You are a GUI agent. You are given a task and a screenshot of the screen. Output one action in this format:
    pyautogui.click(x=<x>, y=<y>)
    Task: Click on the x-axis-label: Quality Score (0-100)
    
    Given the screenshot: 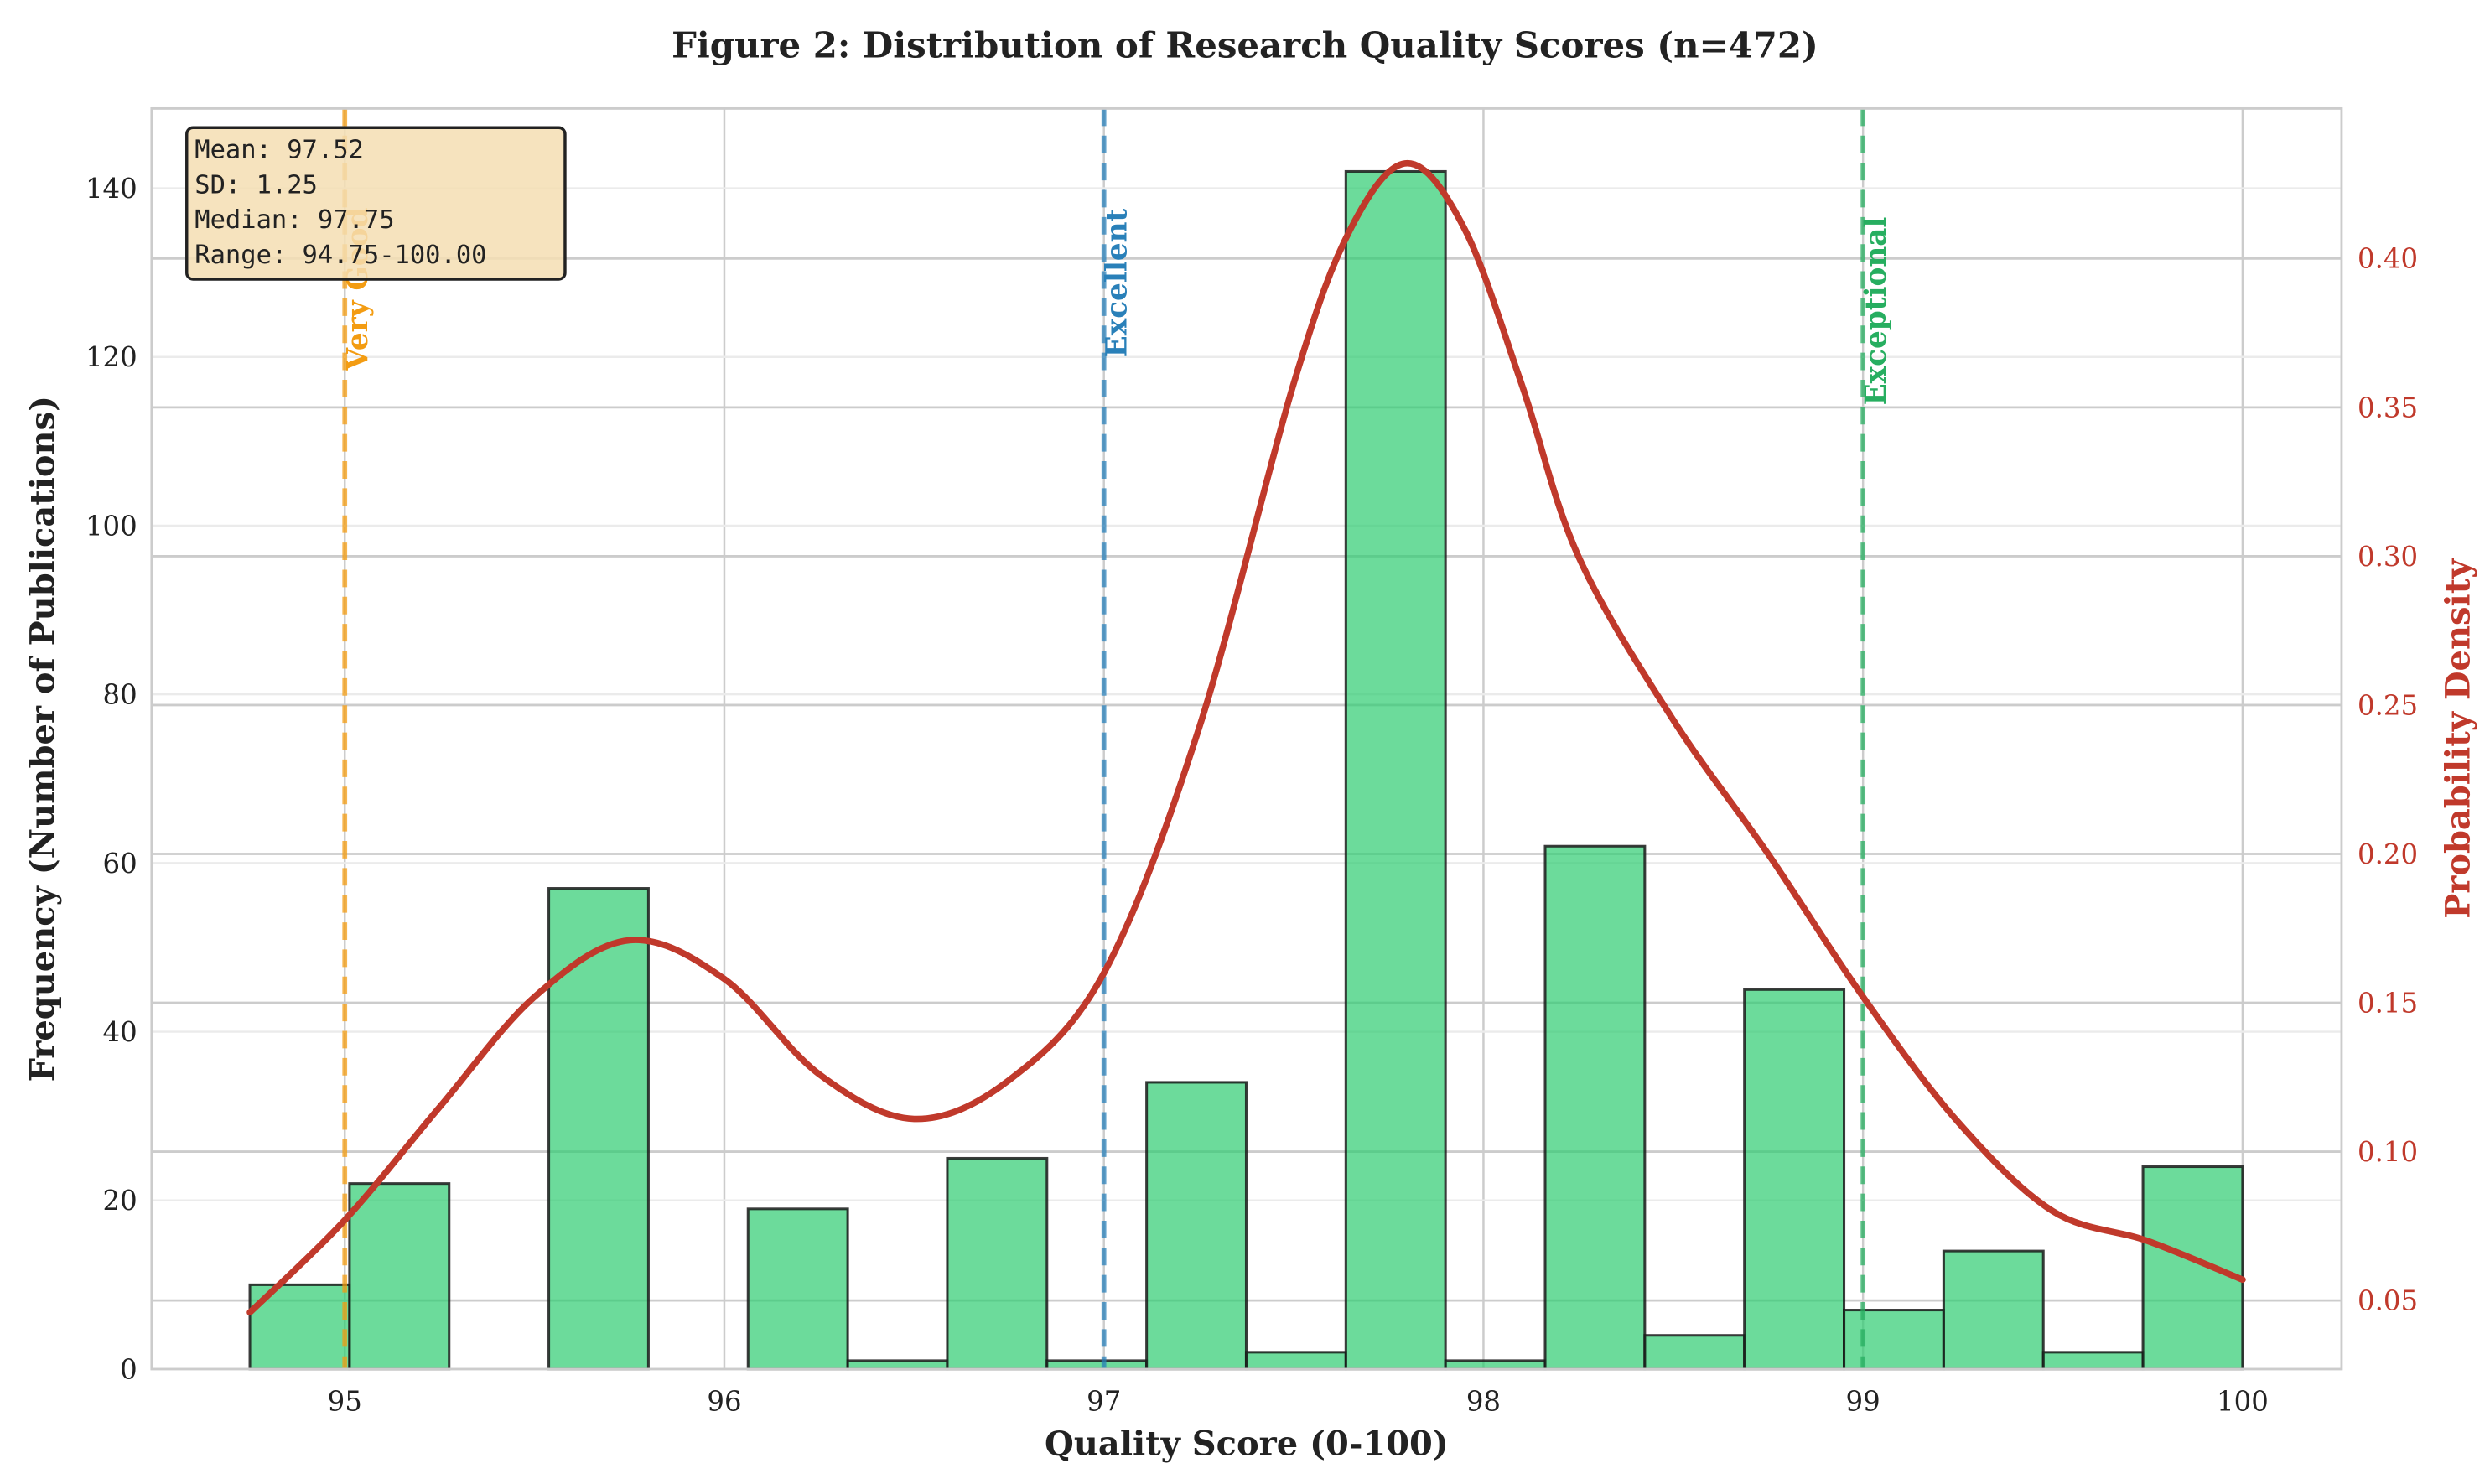 What is the action you would take?
    pyautogui.click(x=1247, y=1444)
    